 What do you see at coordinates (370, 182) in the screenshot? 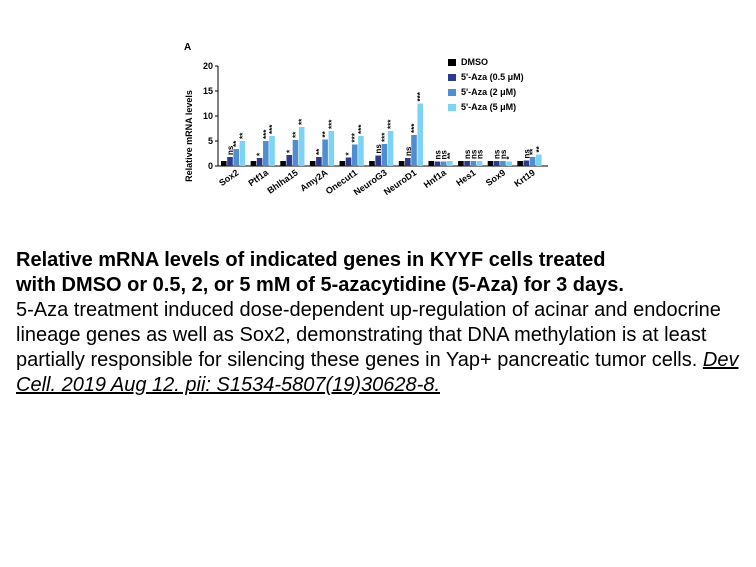
I see `x-tick-label: NeuroG3` at bounding box center [370, 182].